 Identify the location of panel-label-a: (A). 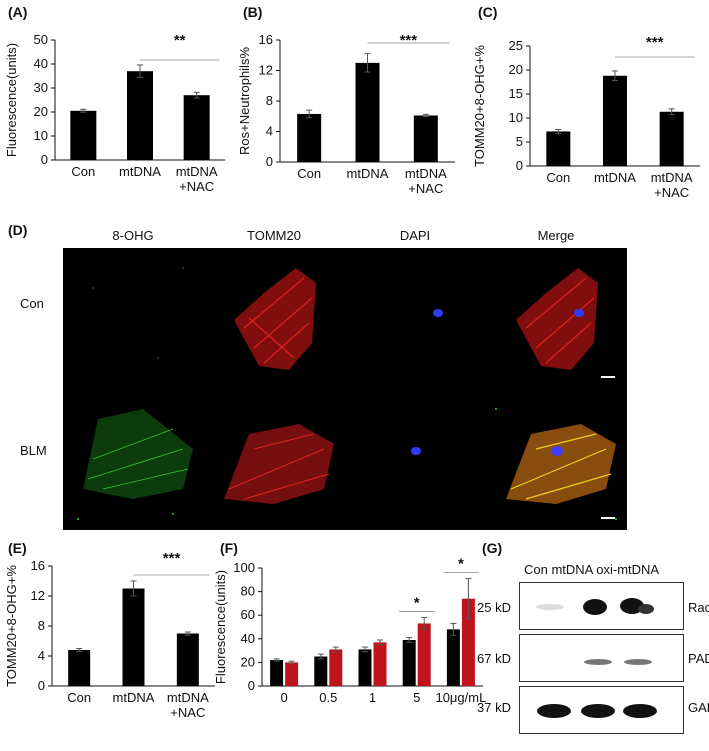
(18, 12).